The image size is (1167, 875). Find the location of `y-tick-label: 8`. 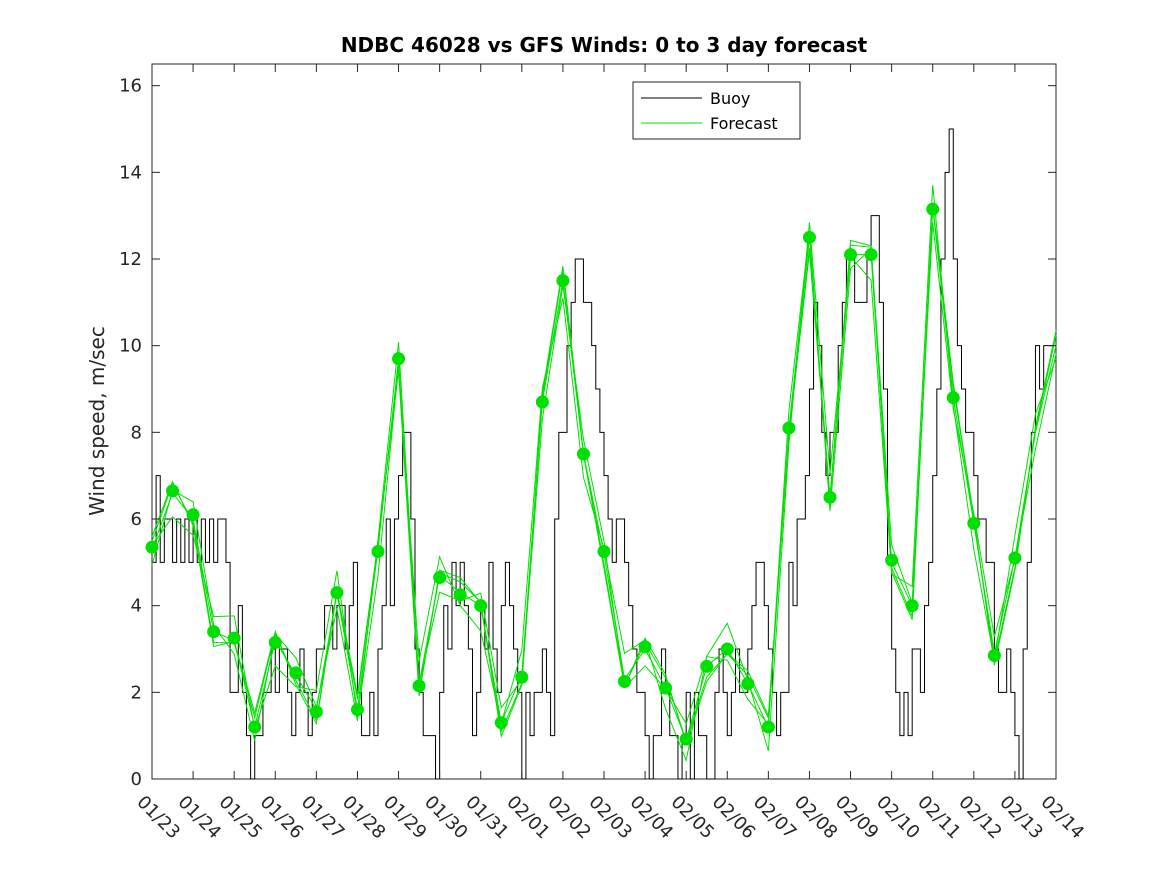

y-tick-label: 8 is located at coordinates (136, 432).